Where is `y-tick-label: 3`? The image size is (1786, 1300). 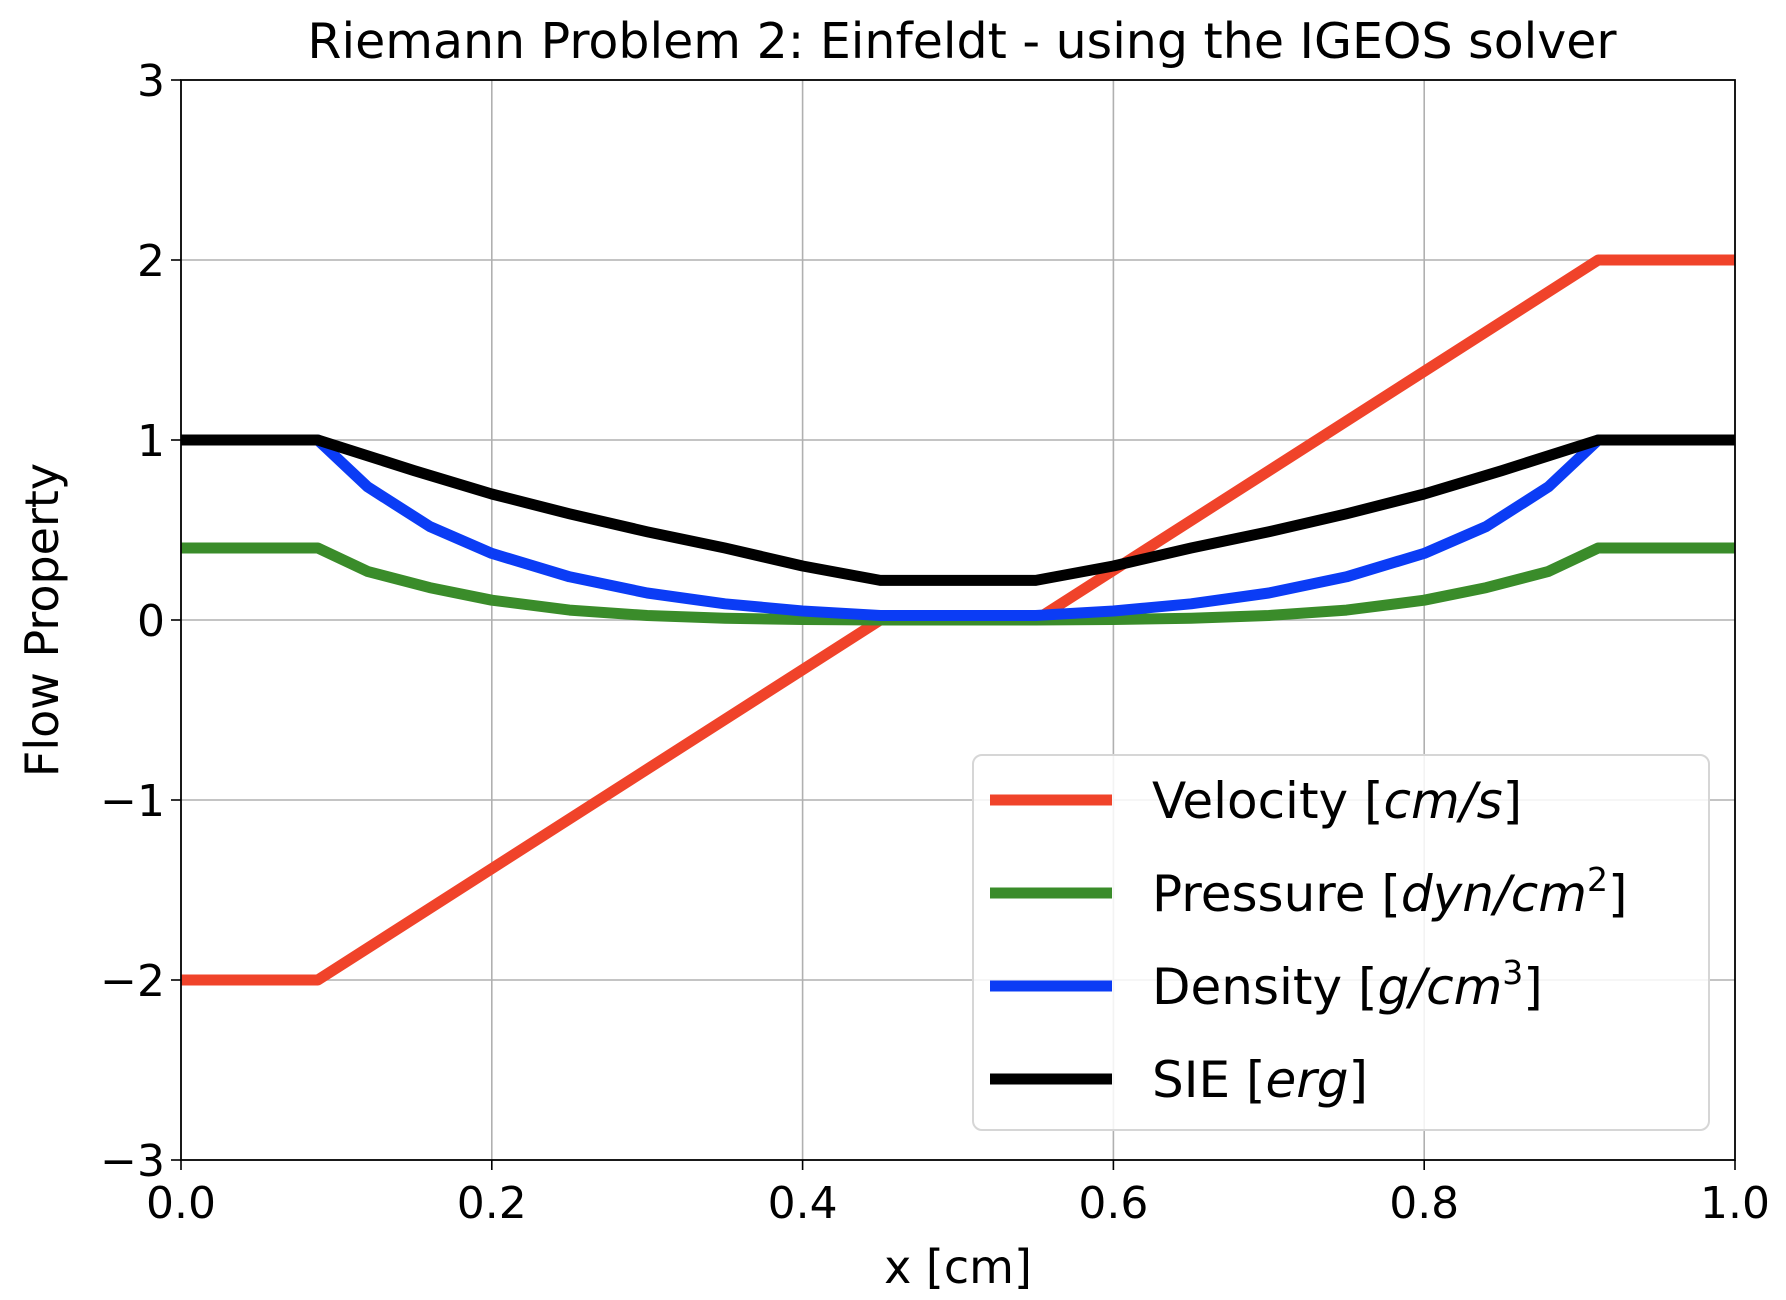 y-tick-label: 3 is located at coordinates (151, 81).